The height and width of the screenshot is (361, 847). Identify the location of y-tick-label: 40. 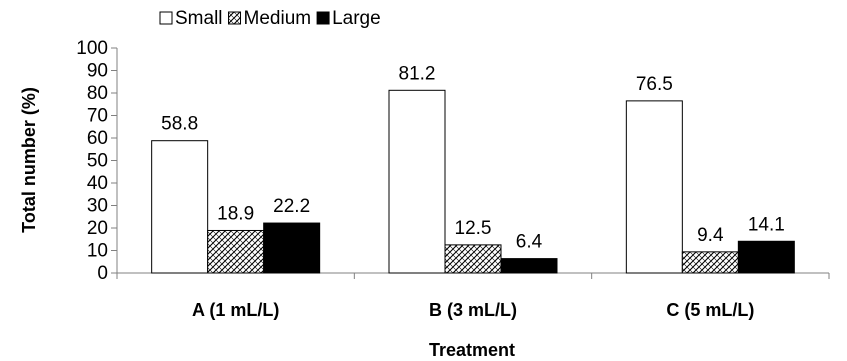
(97, 183).